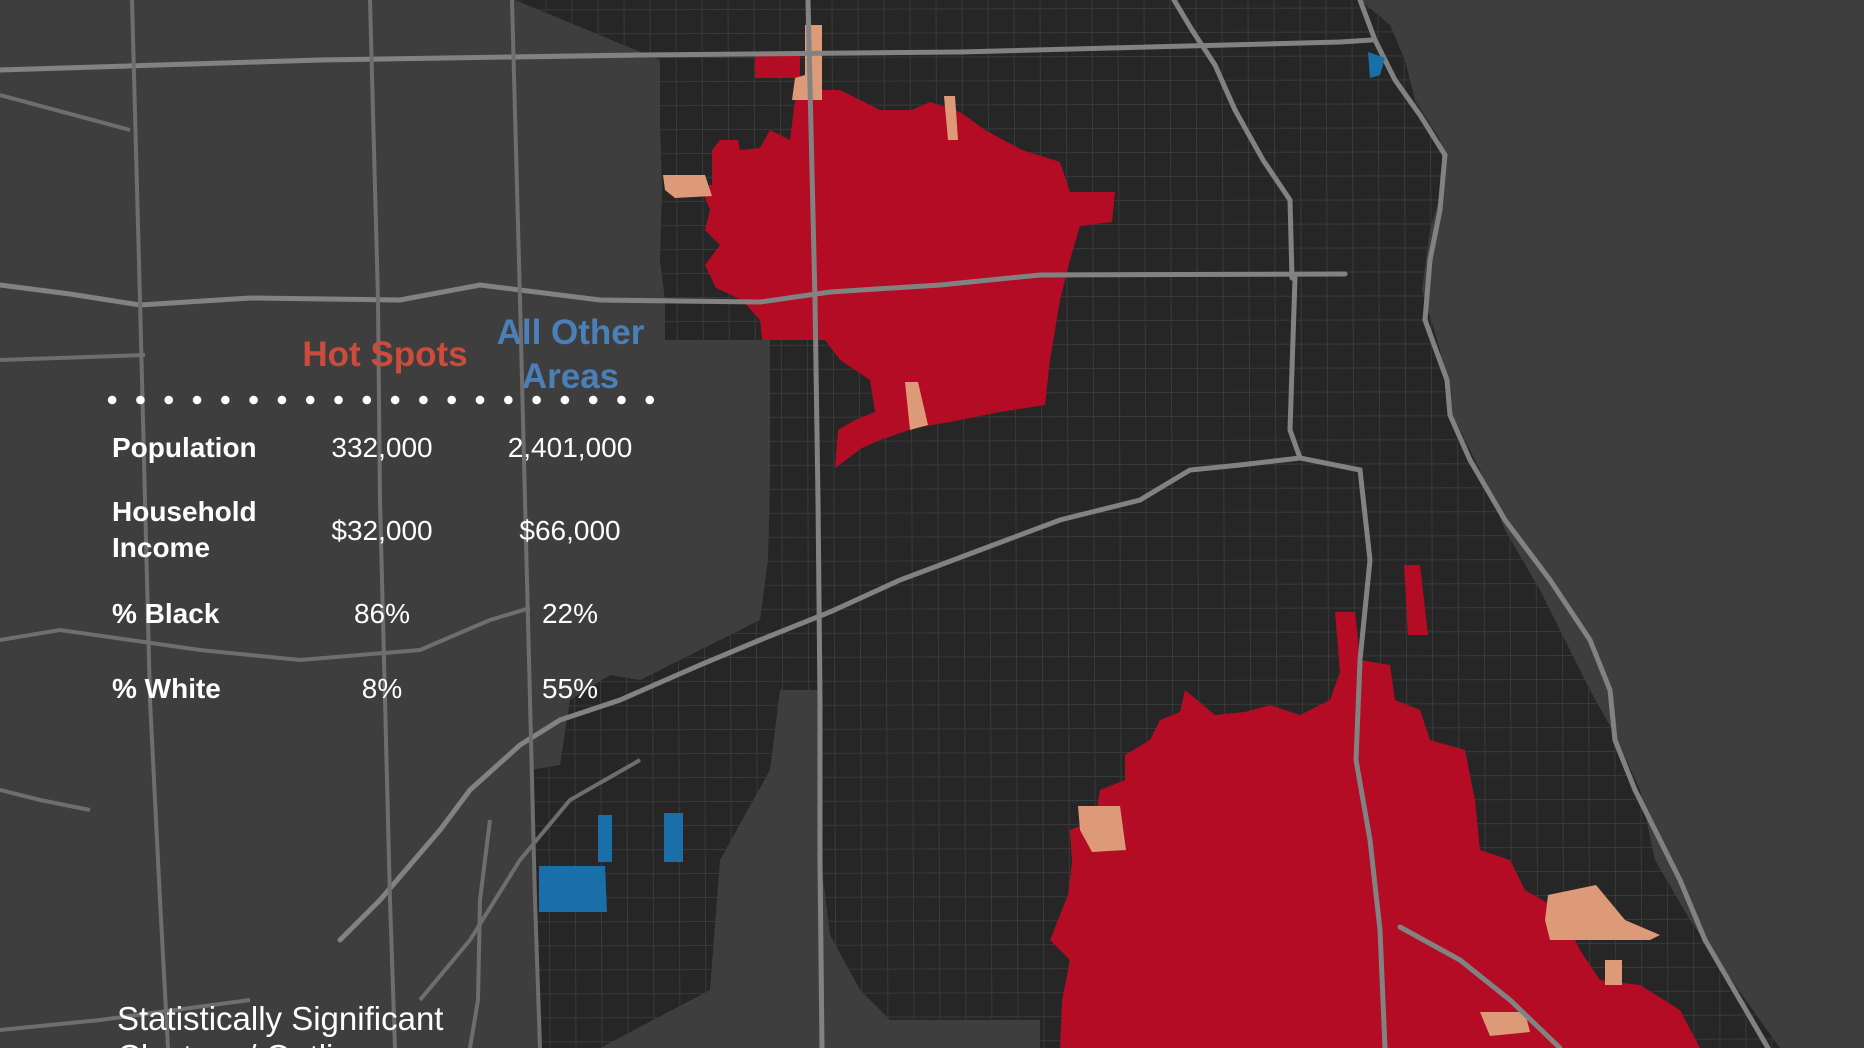 The image size is (1864, 1048). What do you see at coordinates (777, 66) in the screenshot?
I see `hot-spot-fragment-north` at bounding box center [777, 66].